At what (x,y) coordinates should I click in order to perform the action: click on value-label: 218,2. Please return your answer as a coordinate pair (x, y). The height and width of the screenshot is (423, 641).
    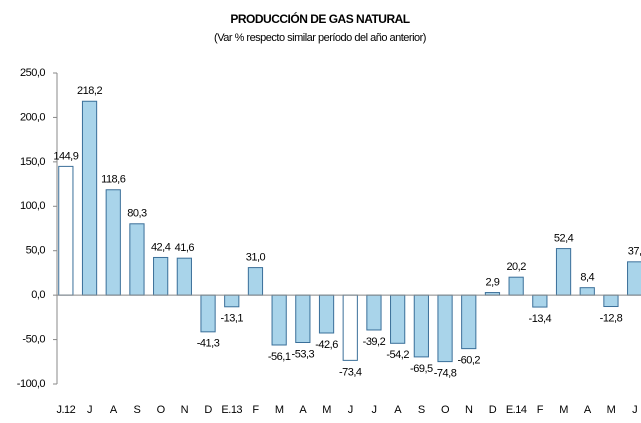
    Looking at the image, I should click on (89, 91).